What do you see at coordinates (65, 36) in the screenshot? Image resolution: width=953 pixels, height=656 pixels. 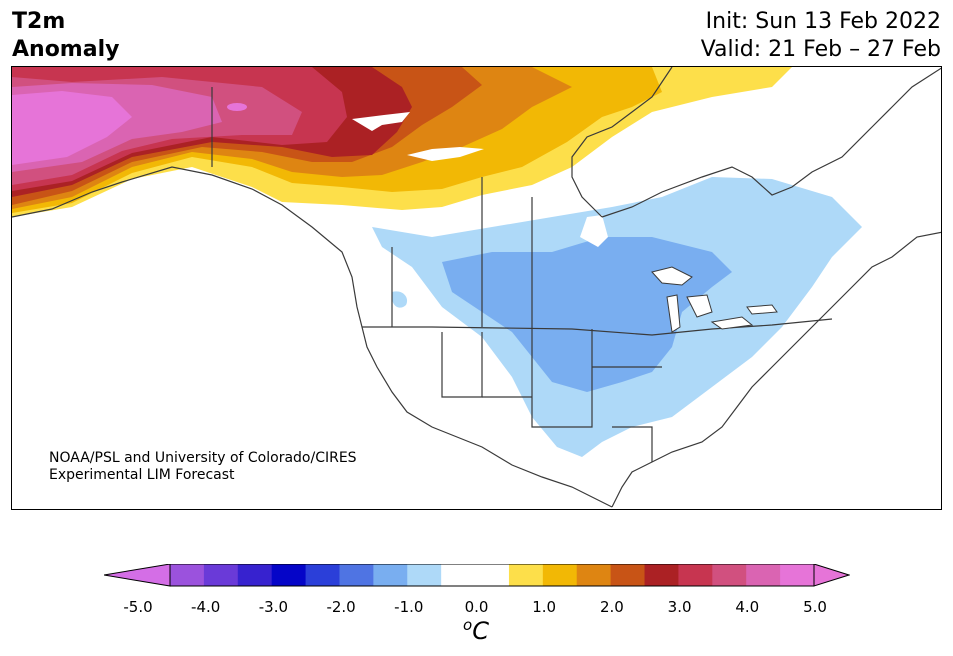 I see `map-title: T2m Anomaly` at bounding box center [65, 36].